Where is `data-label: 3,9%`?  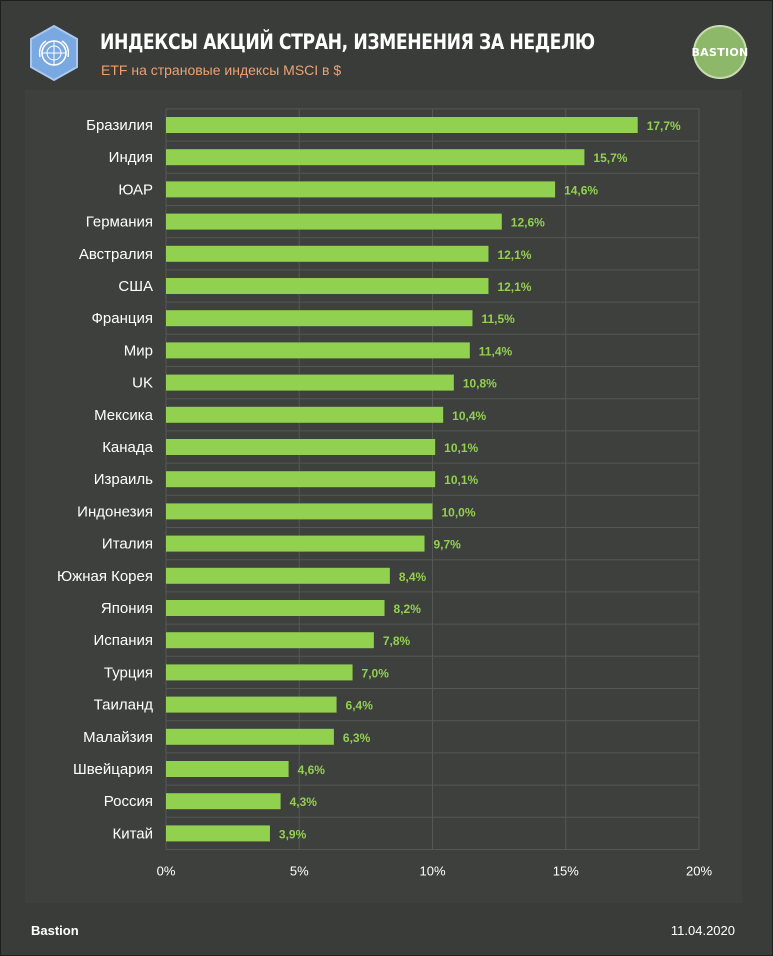
data-label: 3,9% is located at coordinates (293, 834).